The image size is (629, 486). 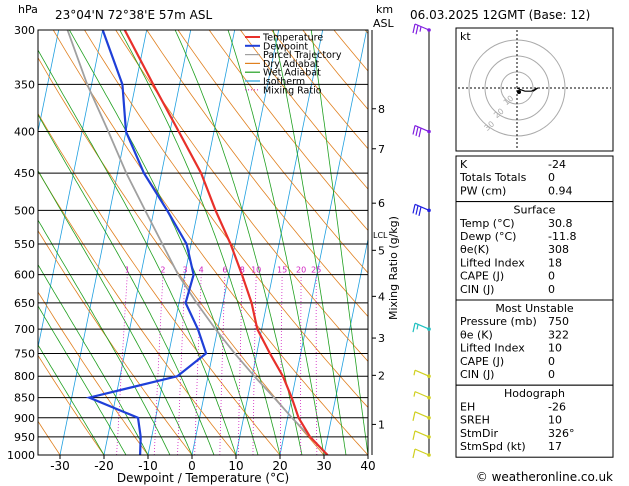 I want to click on legend-entry: Temperature, so click(x=292, y=38).